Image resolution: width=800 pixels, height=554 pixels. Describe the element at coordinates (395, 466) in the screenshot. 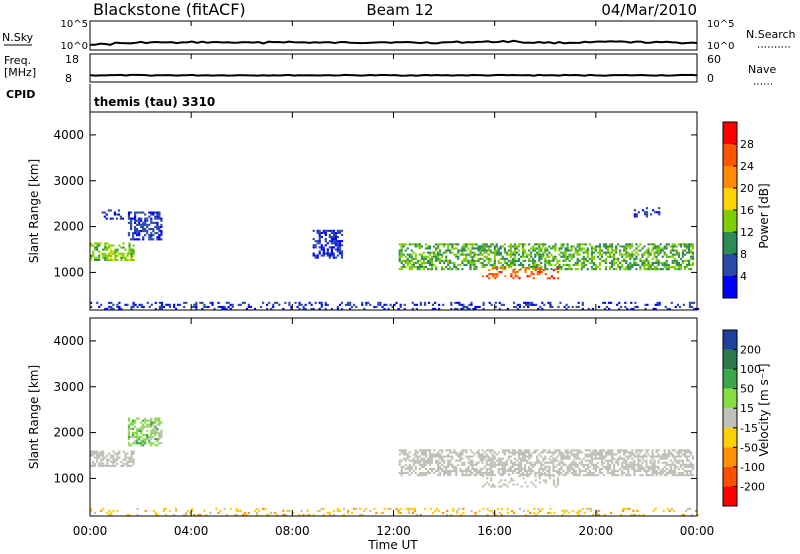

I see `velocity-heatmap` at that location.